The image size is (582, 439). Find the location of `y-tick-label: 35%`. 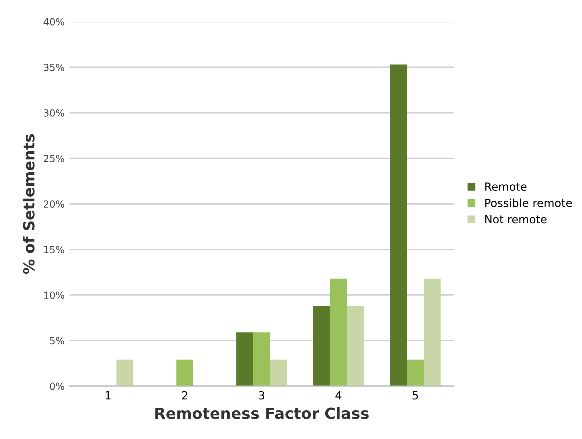

y-tick-label: 35% is located at coordinates (54, 68).